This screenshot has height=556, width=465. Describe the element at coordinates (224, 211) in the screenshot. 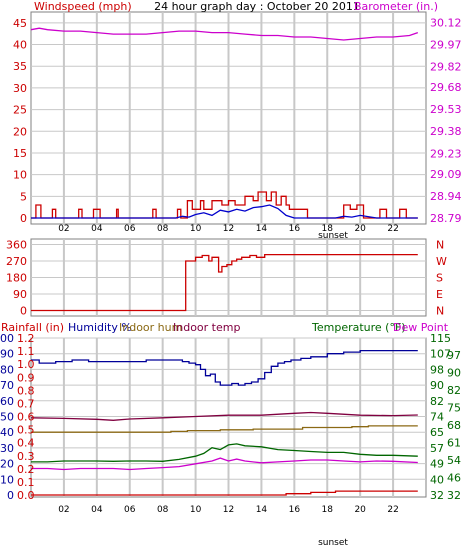

I see `wind_avg-line` at that location.